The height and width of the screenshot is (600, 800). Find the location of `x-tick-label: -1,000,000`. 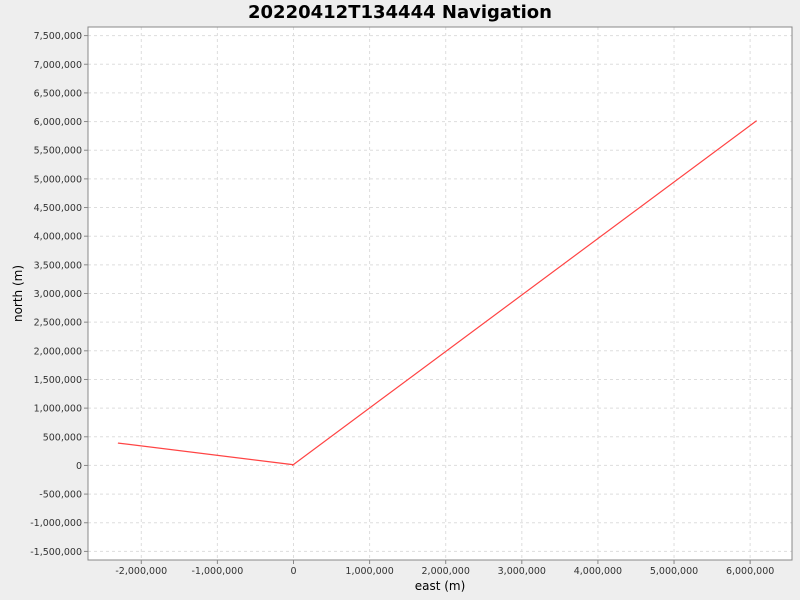

x-tick-label: -1,000,000 is located at coordinates (217, 571).